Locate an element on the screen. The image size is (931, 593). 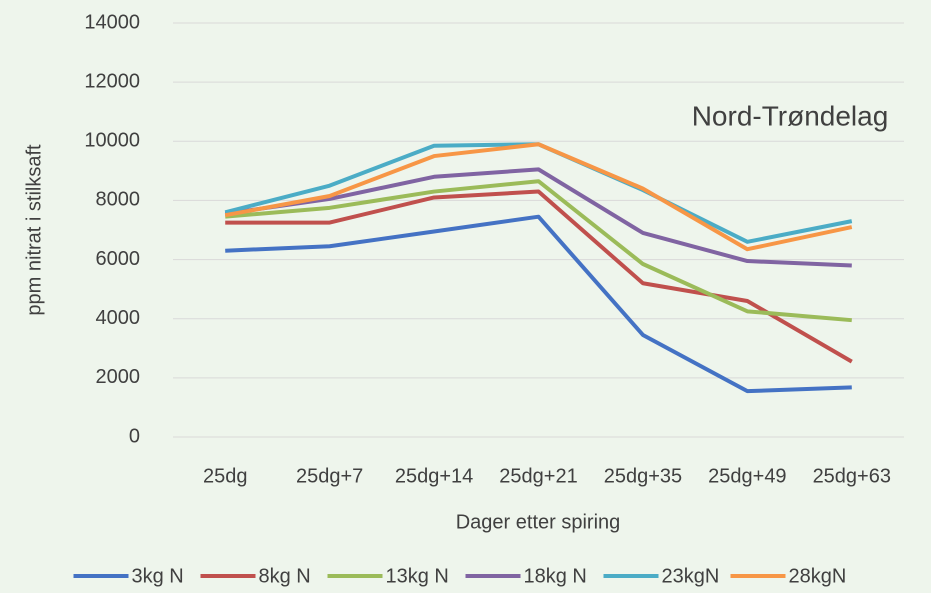
y-tick-label: 8000 is located at coordinates (118, 200).